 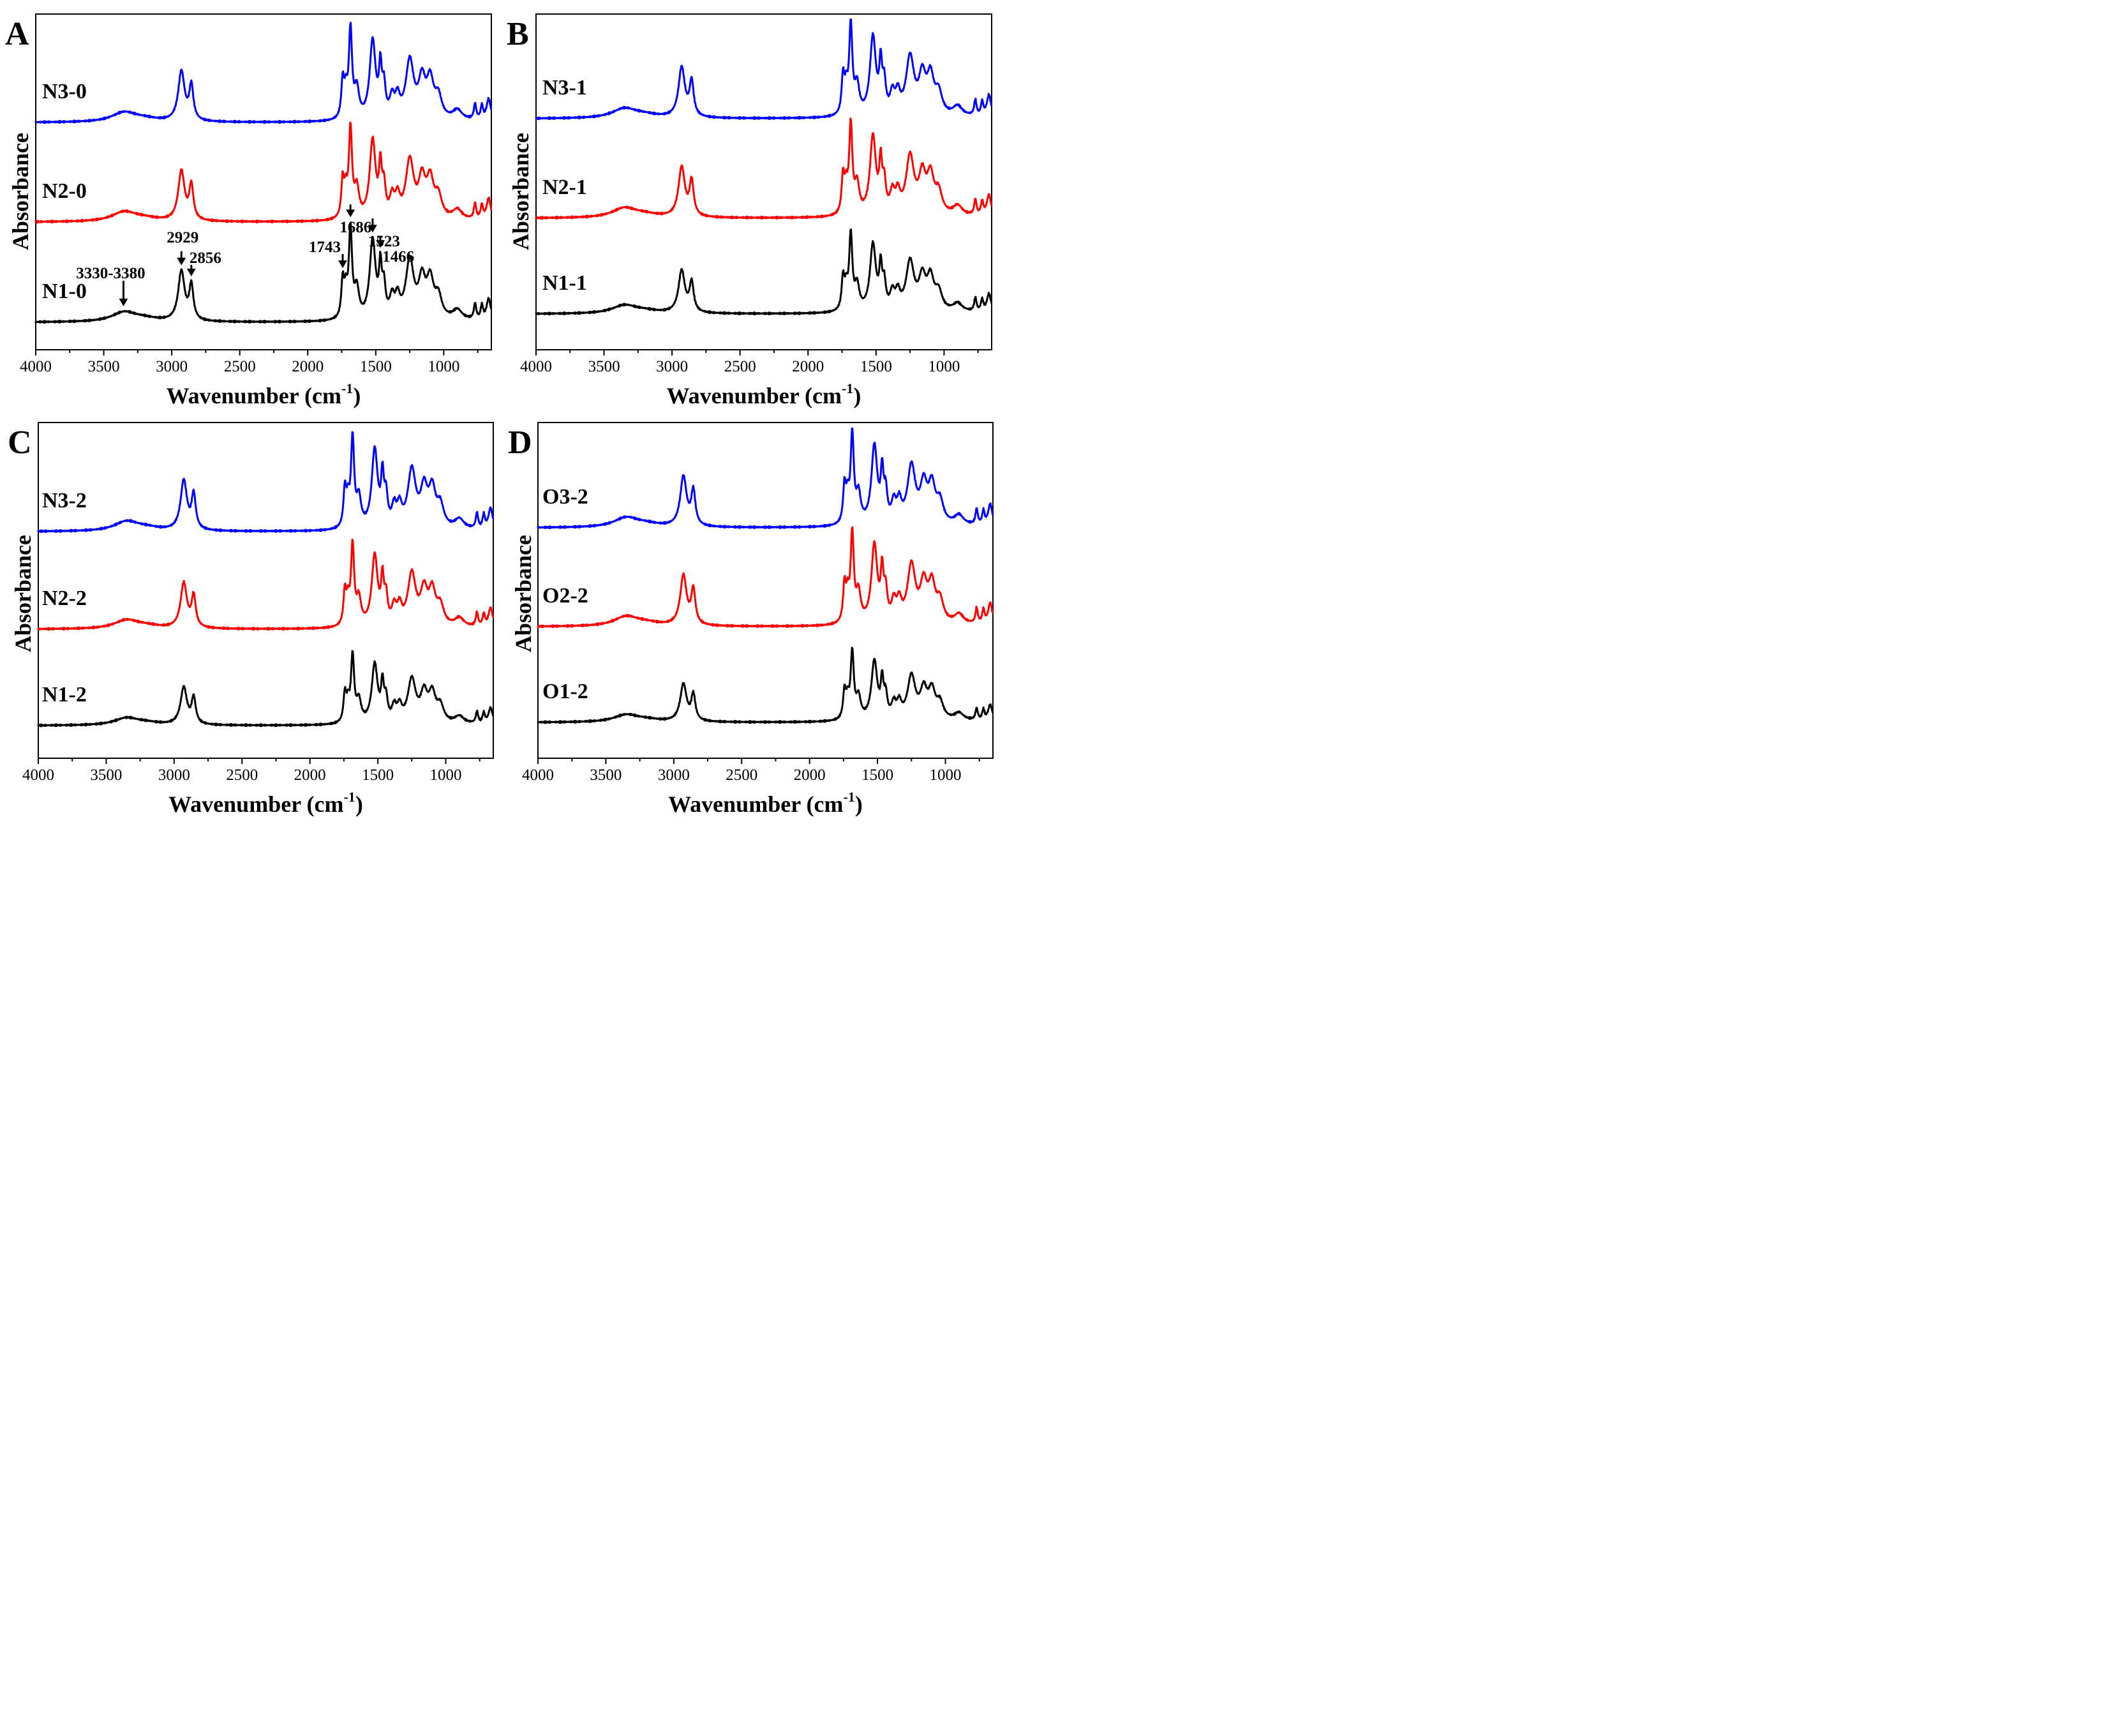 I want to click on series-label: N3-2, so click(x=65, y=501).